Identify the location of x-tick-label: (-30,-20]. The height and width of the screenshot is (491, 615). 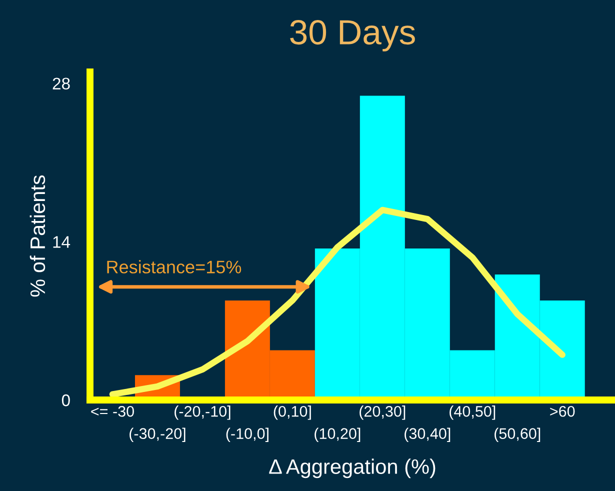
(158, 435).